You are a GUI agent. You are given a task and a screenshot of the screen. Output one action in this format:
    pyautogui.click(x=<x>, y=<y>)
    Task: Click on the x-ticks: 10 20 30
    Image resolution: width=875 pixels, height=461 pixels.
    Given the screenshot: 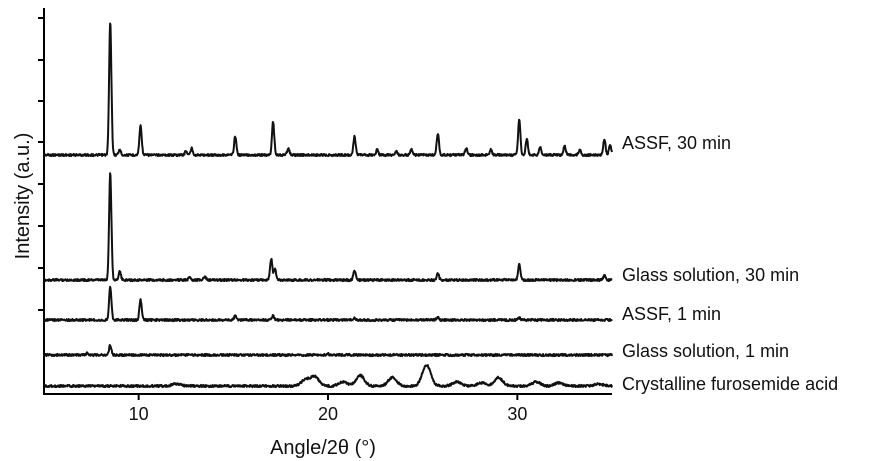 What is the action you would take?
    pyautogui.click(x=328, y=409)
    